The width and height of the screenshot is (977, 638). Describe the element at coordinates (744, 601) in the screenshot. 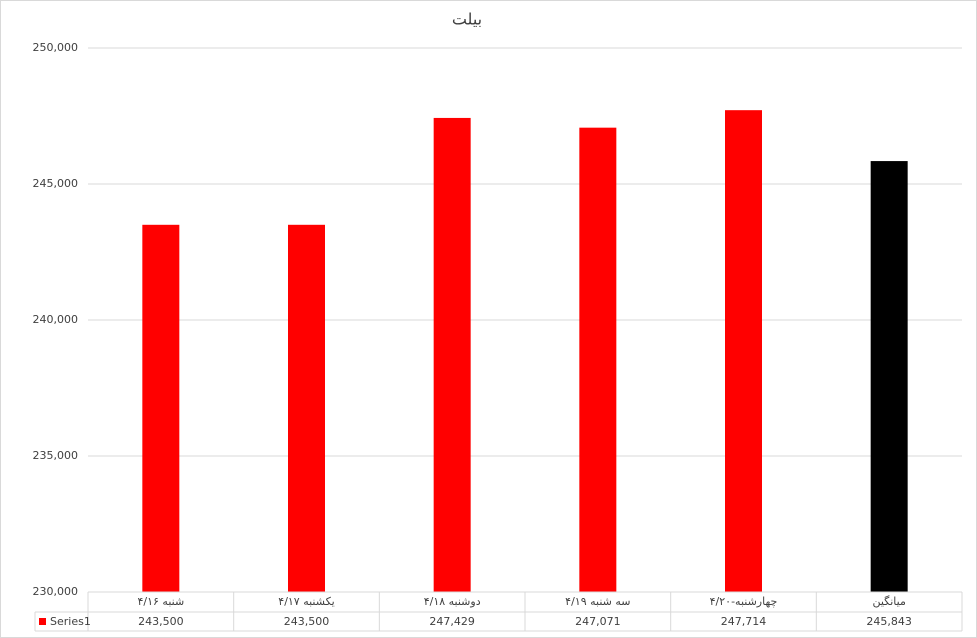

I see `x-tick-label: چهارشنبه-۴/۲۰` at that location.